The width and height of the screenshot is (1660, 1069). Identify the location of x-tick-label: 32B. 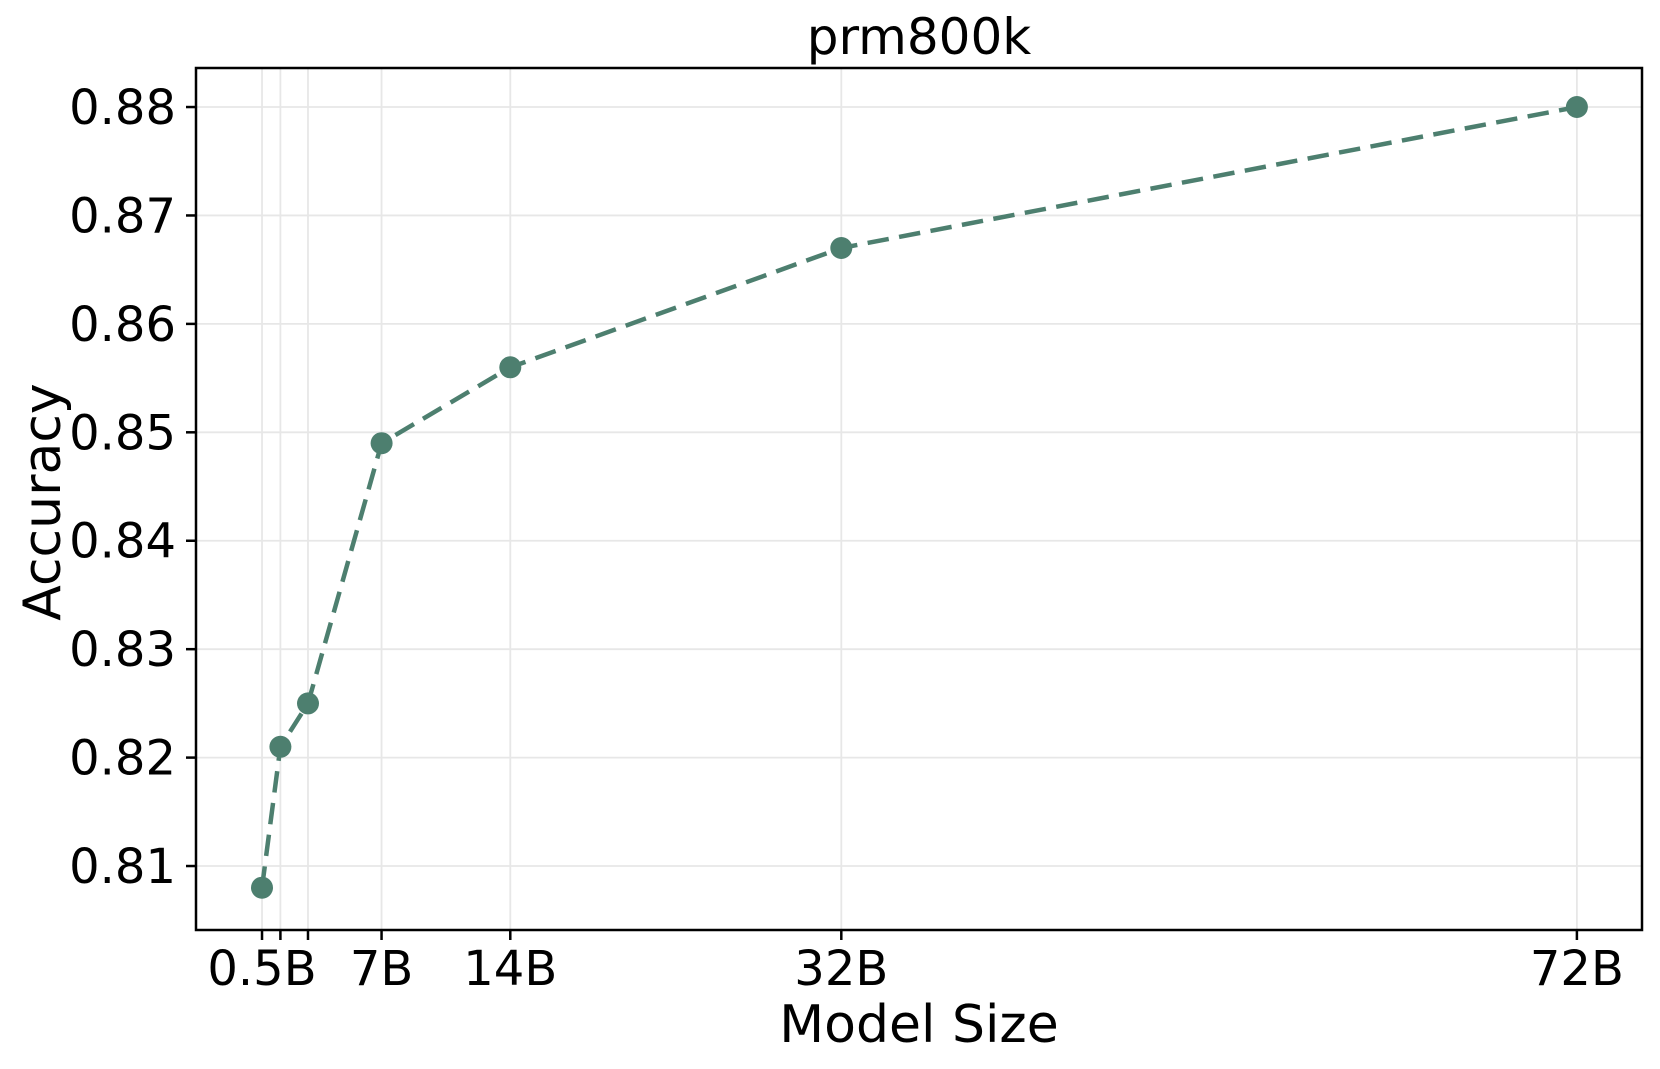
(841, 969).